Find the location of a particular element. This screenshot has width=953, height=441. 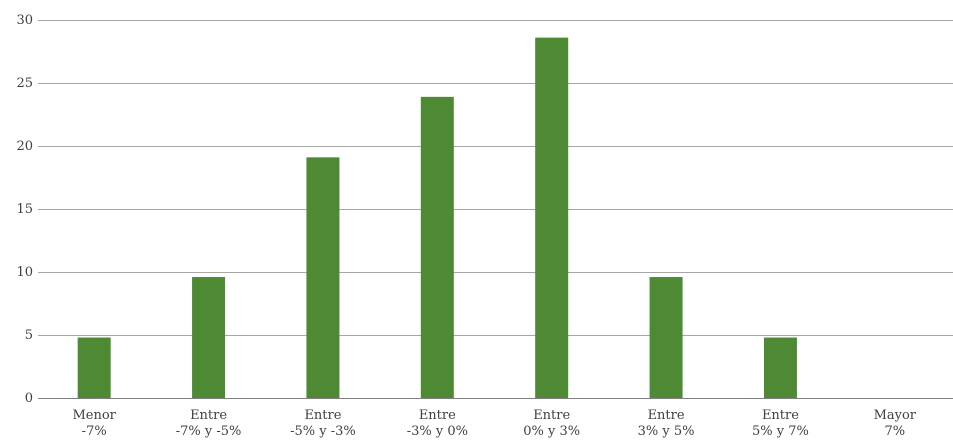

x-category-label: -5% y -3% is located at coordinates (323, 431).